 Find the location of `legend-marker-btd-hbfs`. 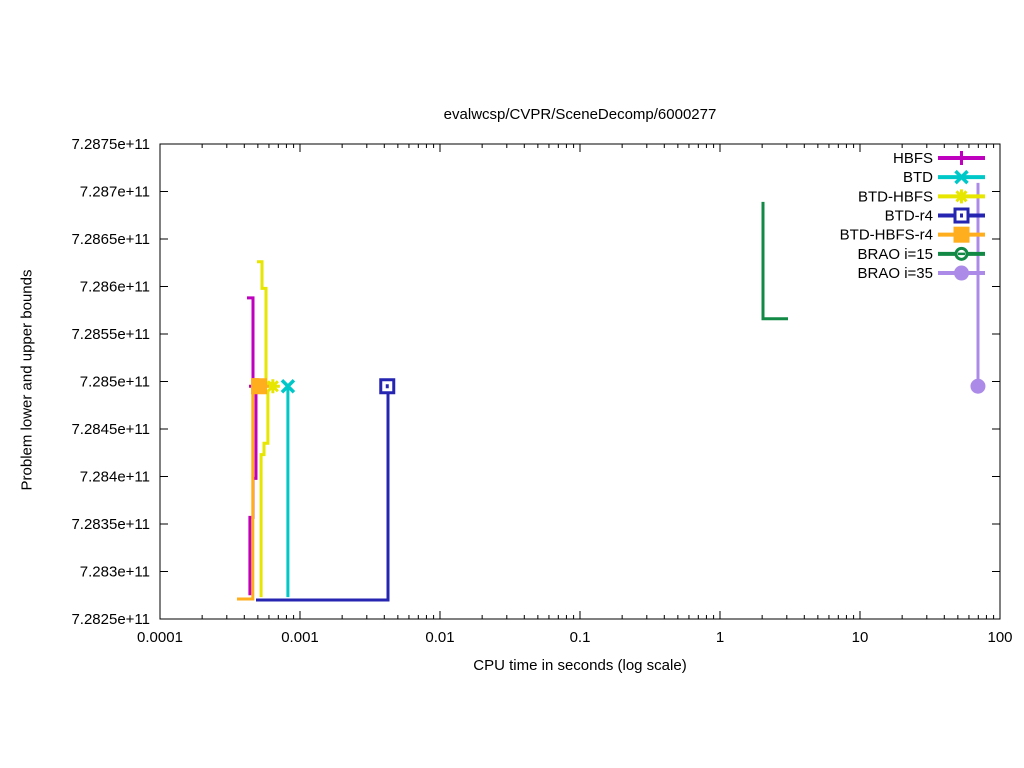

legend-marker-btd-hbfs is located at coordinates (961, 196).